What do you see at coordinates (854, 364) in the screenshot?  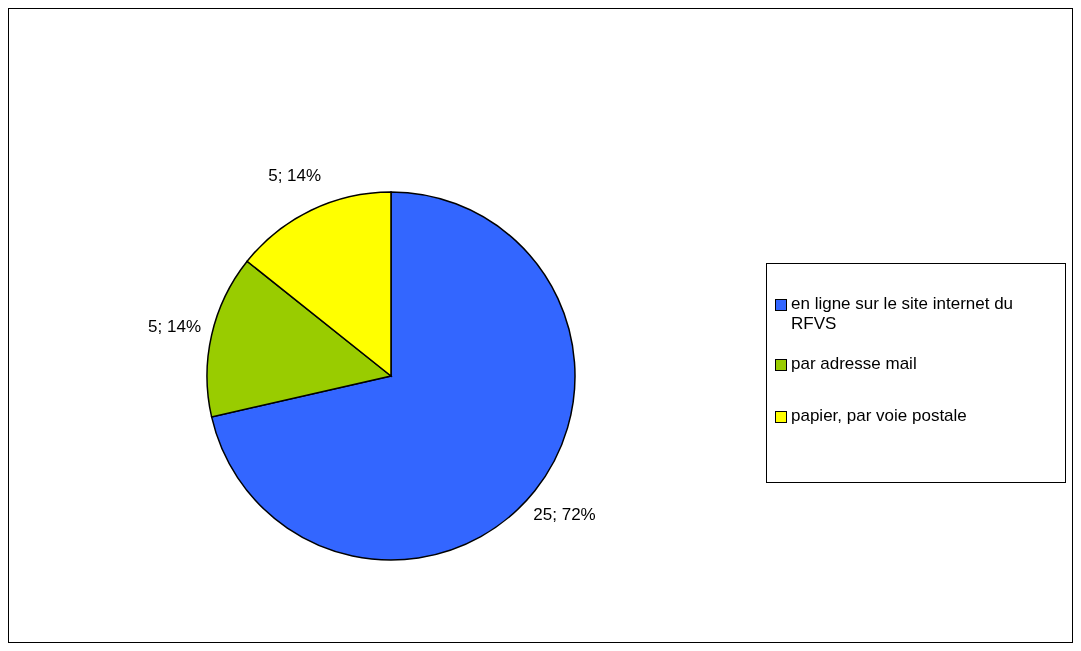 I see `legend-label: par adresse mail` at bounding box center [854, 364].